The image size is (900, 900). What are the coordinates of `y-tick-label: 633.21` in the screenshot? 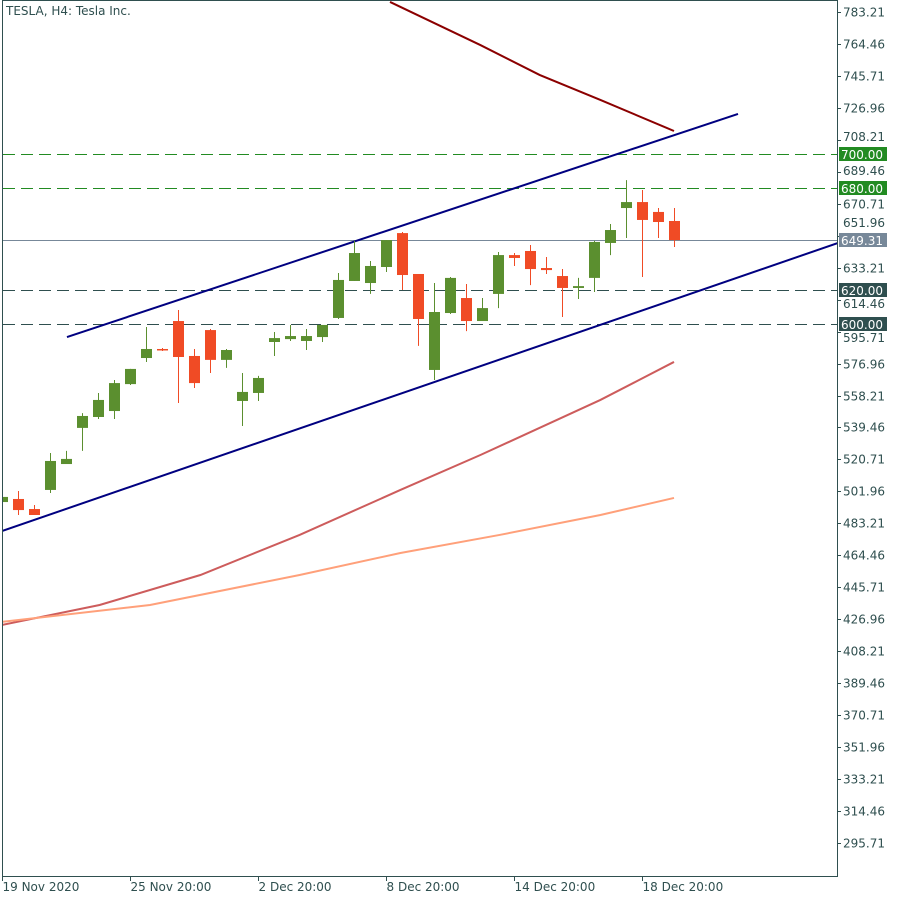 It's located at (864, 269).